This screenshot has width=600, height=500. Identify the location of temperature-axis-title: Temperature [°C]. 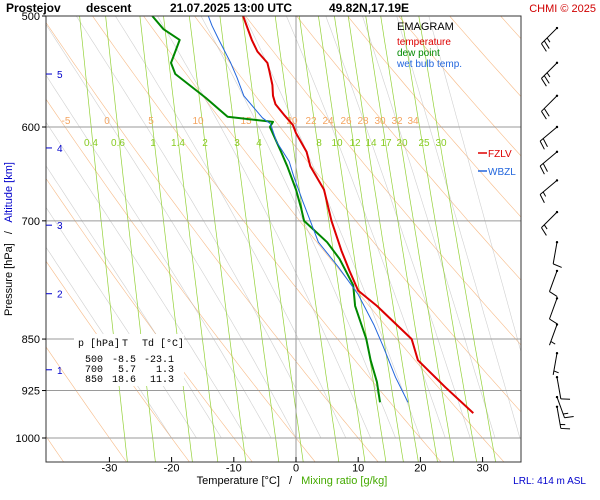
(238, 481).